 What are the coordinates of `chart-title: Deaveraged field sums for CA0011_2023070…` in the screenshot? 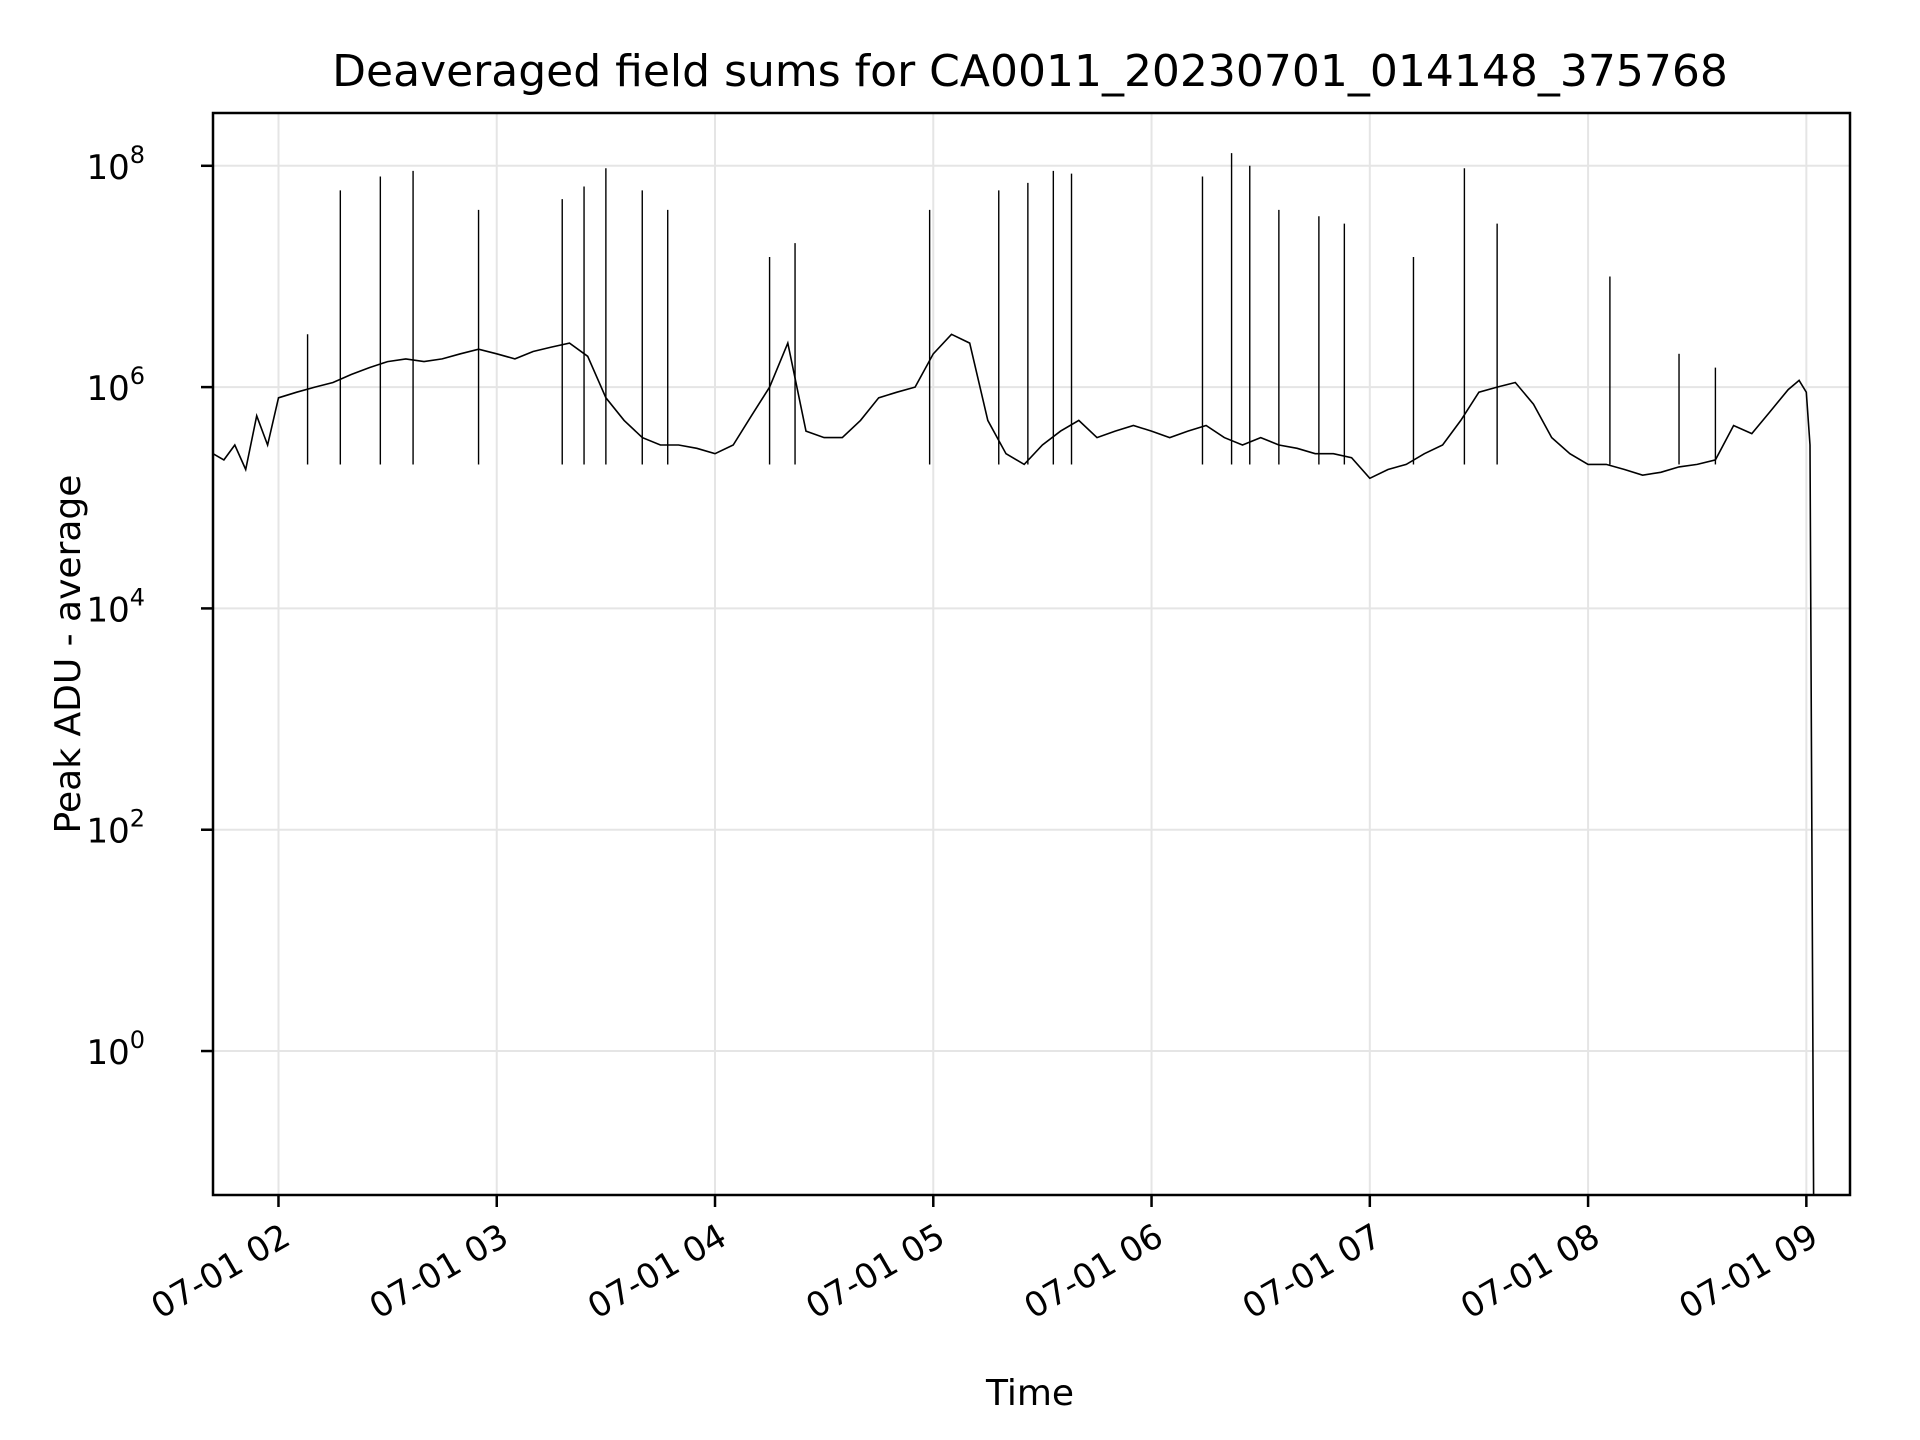 It's located at (1030, 71).